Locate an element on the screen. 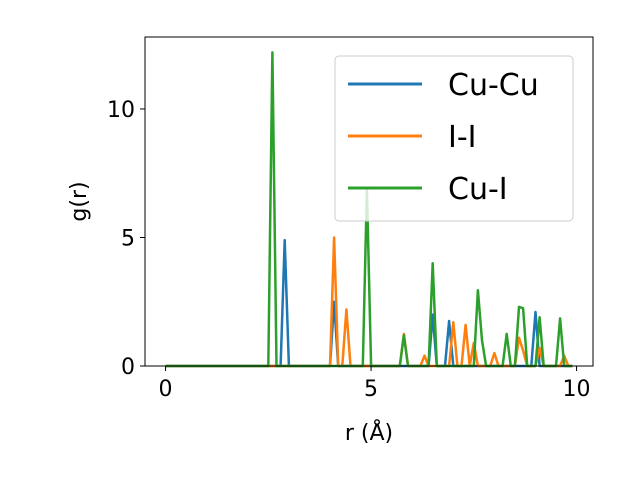  x-tick-label: 10 is located at coordinates (577, 389).